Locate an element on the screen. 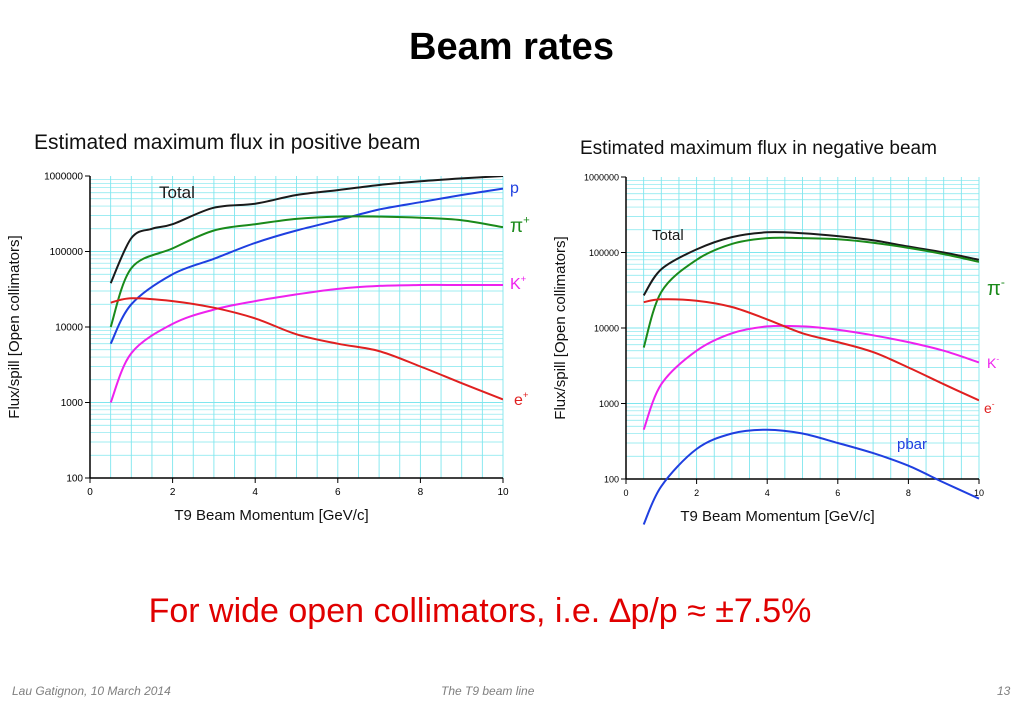  series-label-e: e+ is located at coordinates (521, 399).